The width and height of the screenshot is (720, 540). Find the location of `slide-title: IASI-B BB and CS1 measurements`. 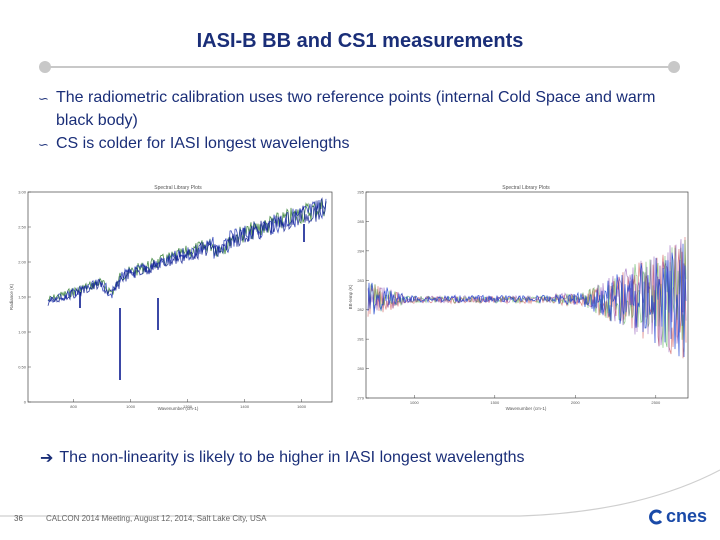

slide-title: IASI-B BB and CS1 measurements is located at coordinates (360, 41).